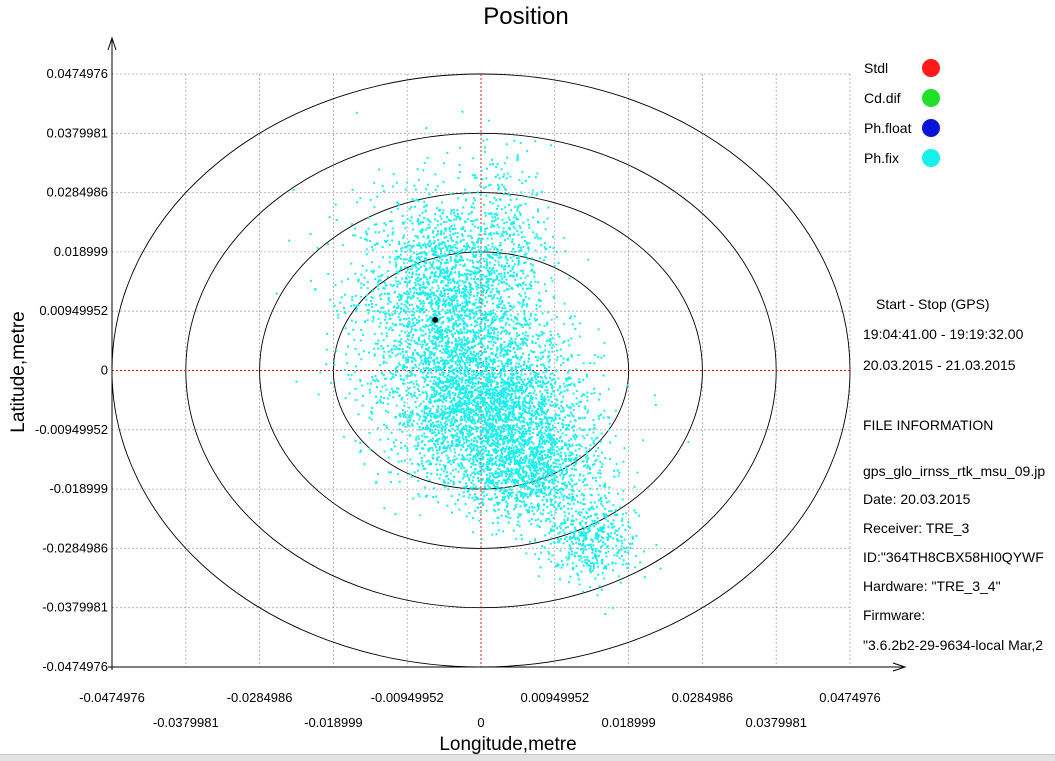 The height and width of the screenshot is (761, 1055). What do you see at coordinates (75, 607) in the screenshot?
I see `y-tick-label: -0.0379981` at bounding box center [75, 607].